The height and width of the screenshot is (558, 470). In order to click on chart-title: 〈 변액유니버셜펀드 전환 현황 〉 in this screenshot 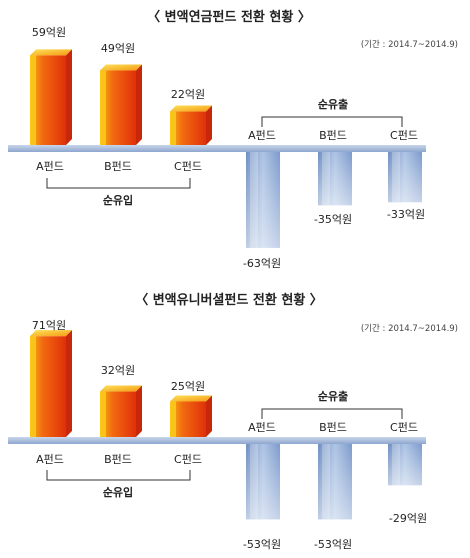, I will do `click(229, 300)`.